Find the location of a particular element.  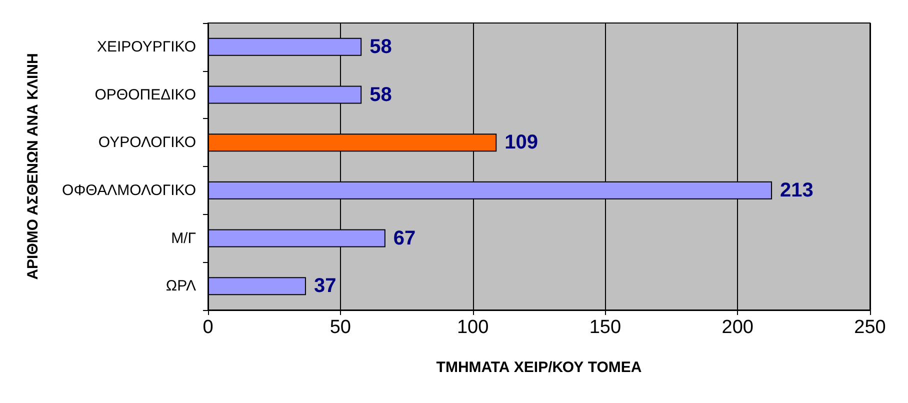

y-tick-label: ΩΡΛ is located at coordinates (181, 286).